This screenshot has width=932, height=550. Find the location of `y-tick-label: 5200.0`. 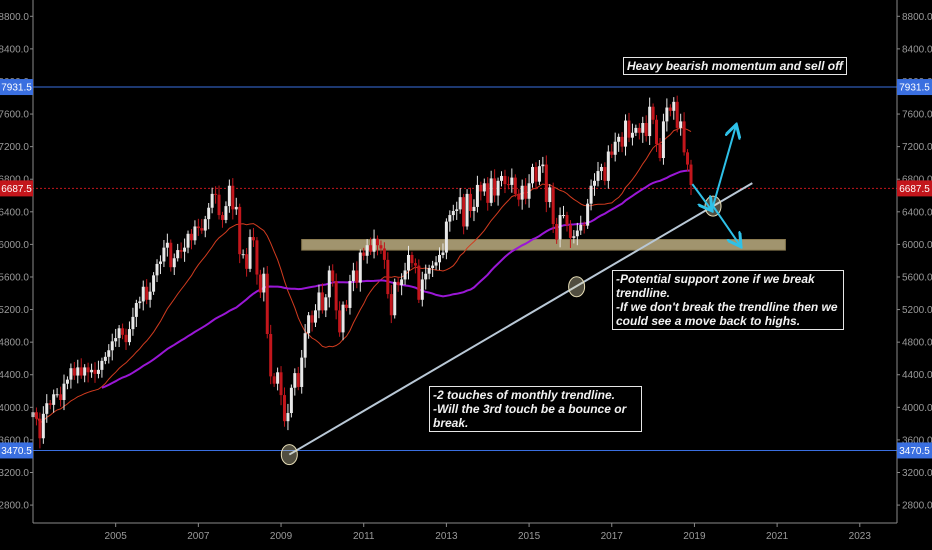

y-tick-label: 5200.0 is located at coordinates (917, 310).